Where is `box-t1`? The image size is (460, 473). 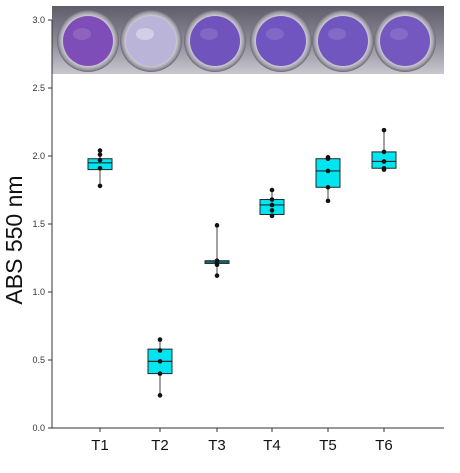 box-t1 is located at coordinates (100, 168).